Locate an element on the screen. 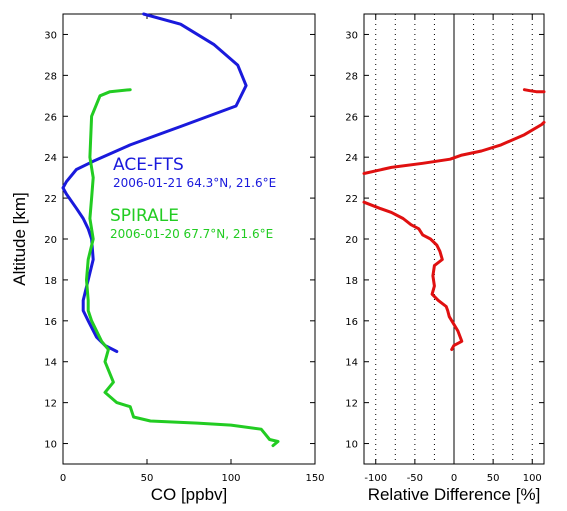 The image size is (567, 511). left-y-tick-label: 30 is located at coordinates (50, 35).